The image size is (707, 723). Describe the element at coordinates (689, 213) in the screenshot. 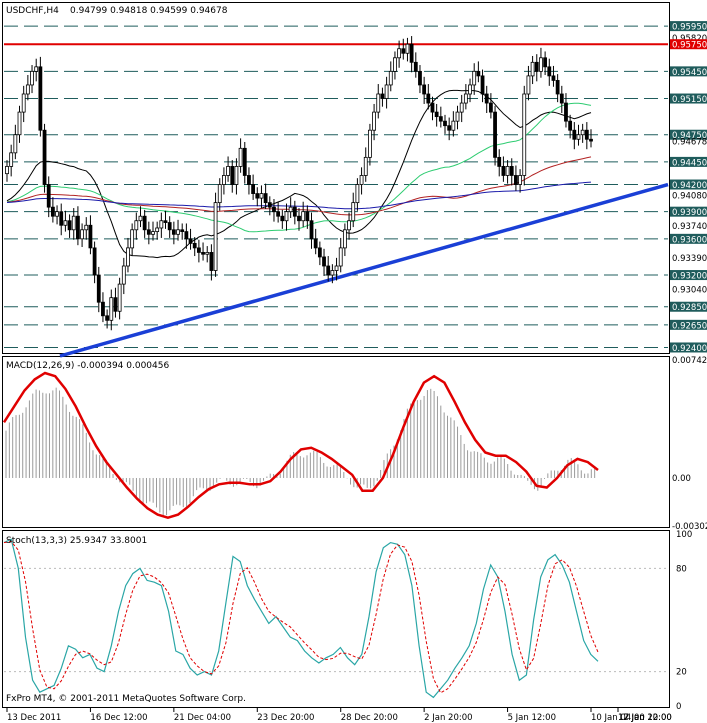

I see `price-tick-label: 0.93900` at that location.